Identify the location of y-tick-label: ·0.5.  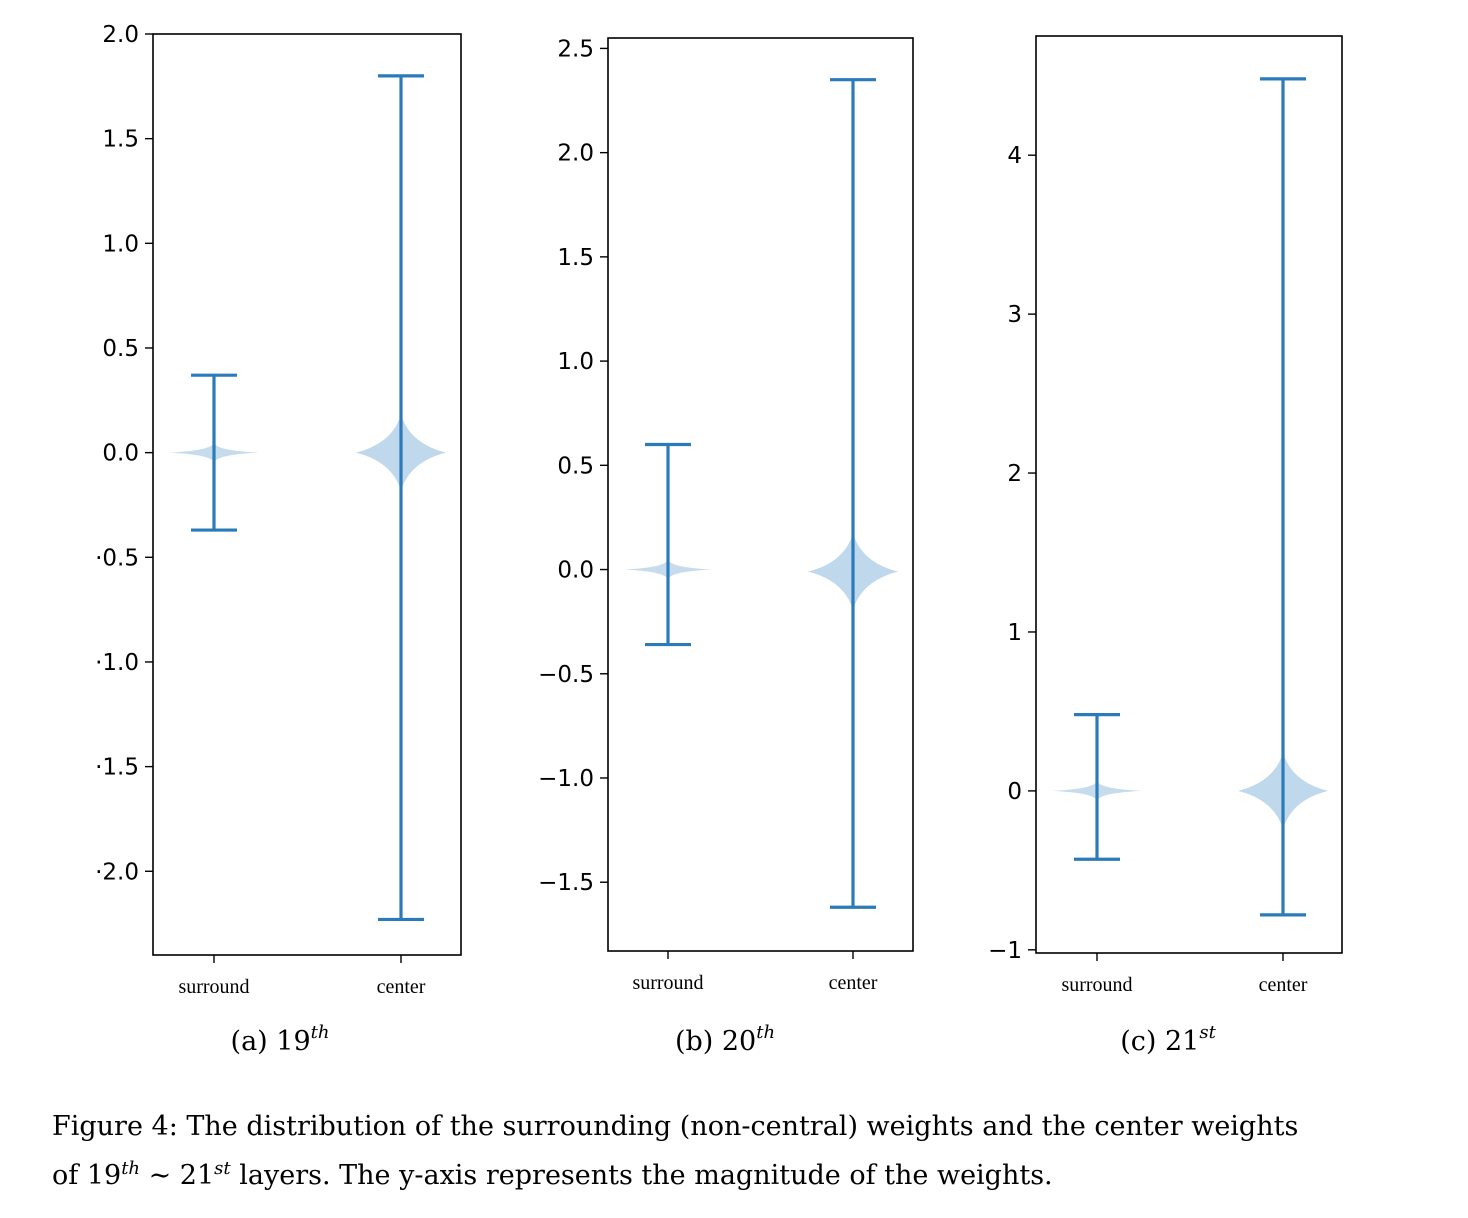
(117, 558).